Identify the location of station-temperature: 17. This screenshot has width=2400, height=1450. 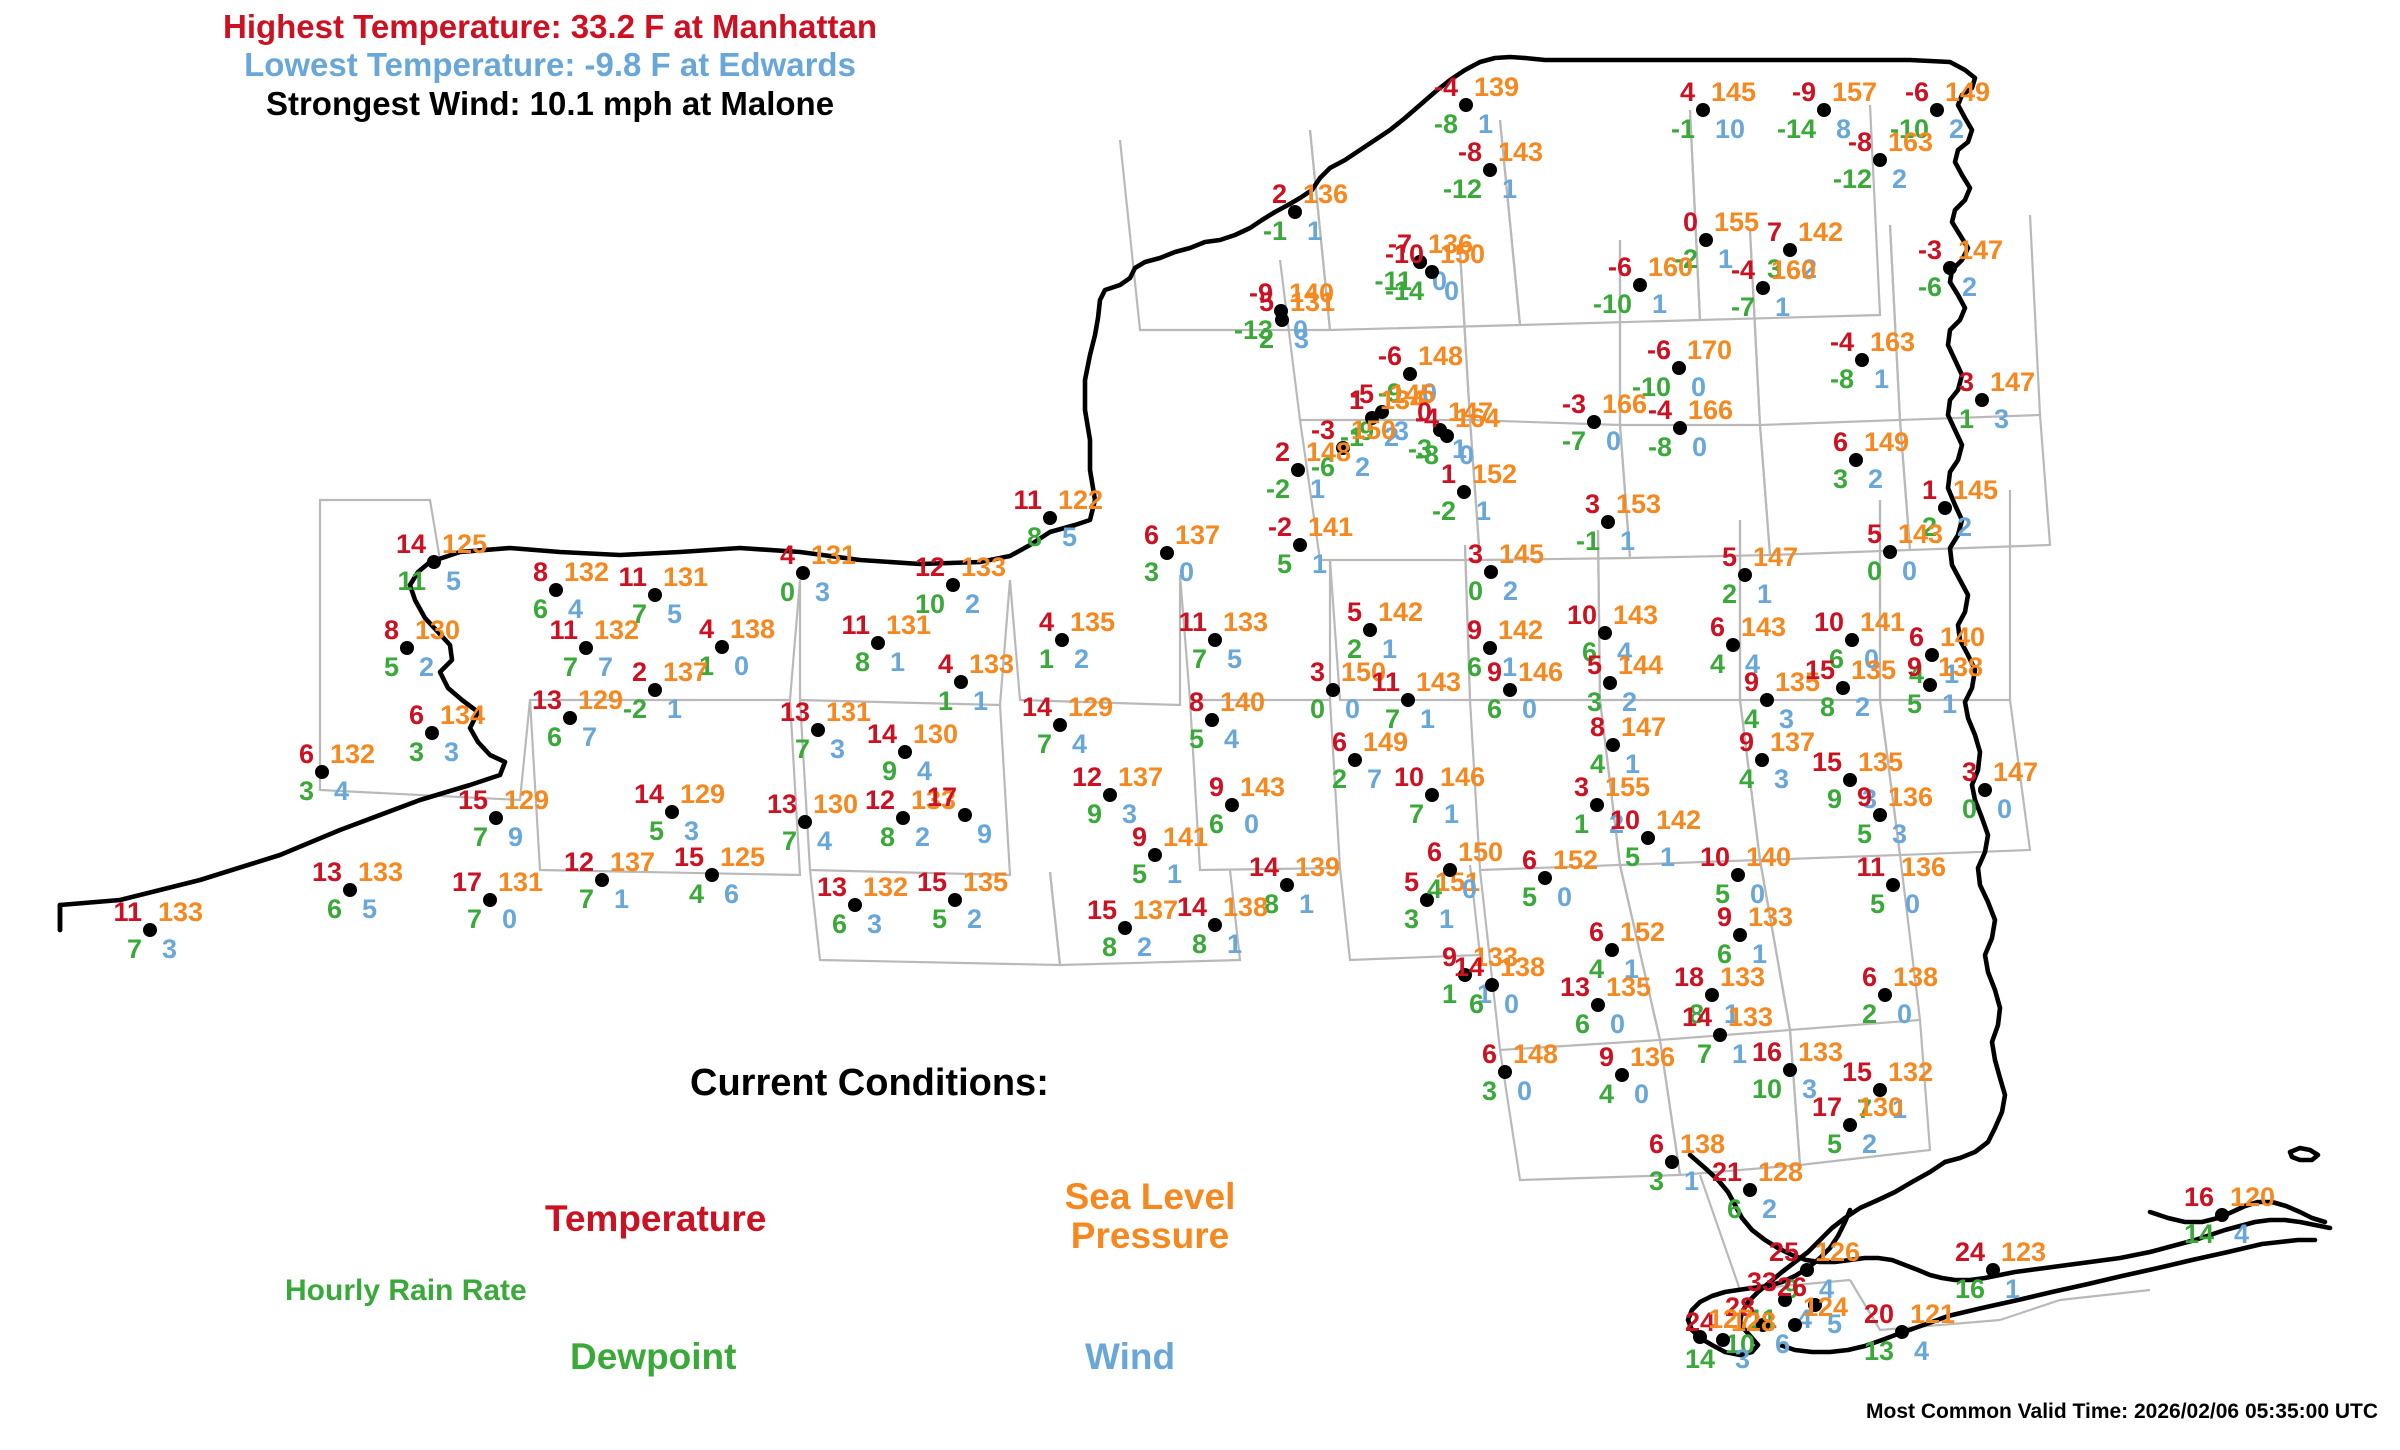
(941, 797).